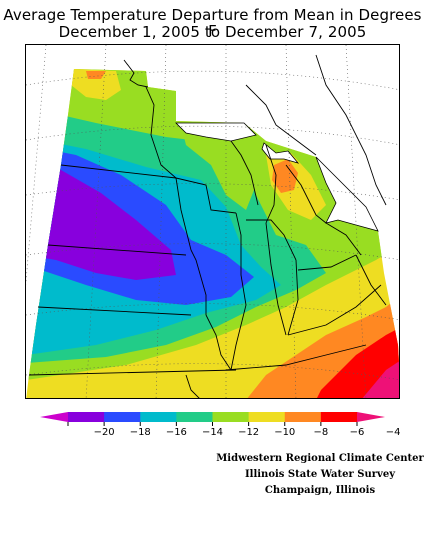 This screenshot has height=550, width=425. What do you see at coordinates (212, 432) in the screenshot?
I see `legend-tick-label: −14` at bounding box center [212, 432].